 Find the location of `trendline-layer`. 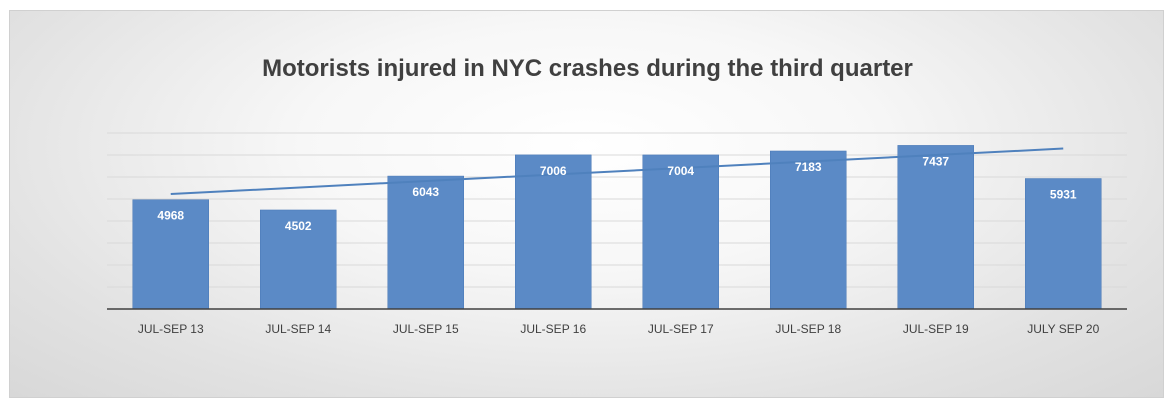

trendline-layer is located at coordinates (617, 171).